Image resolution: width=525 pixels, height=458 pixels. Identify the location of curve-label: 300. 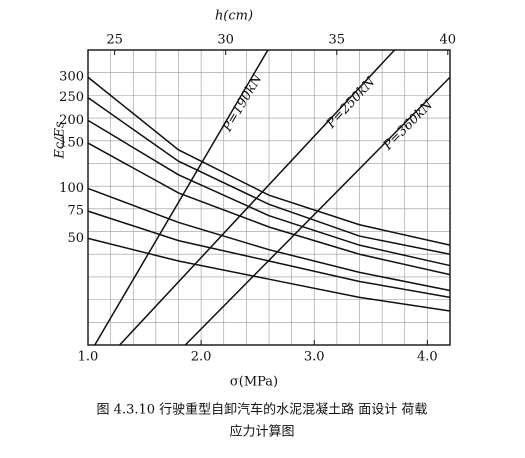
(71, 77).